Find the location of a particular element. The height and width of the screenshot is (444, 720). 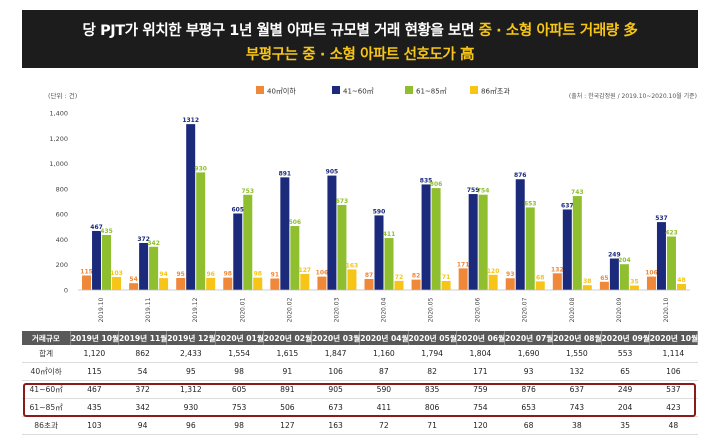

data-label: 743 is located at coordinates (577, 192).